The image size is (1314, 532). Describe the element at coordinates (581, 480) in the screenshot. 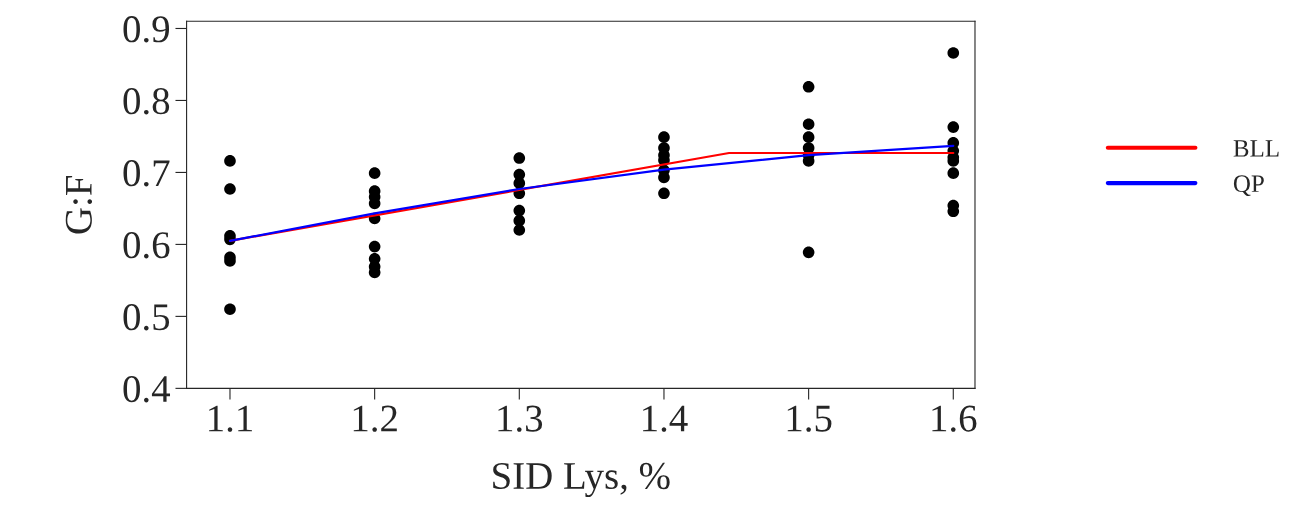

I see `x-axis-title: SID Lys, %` at that location.